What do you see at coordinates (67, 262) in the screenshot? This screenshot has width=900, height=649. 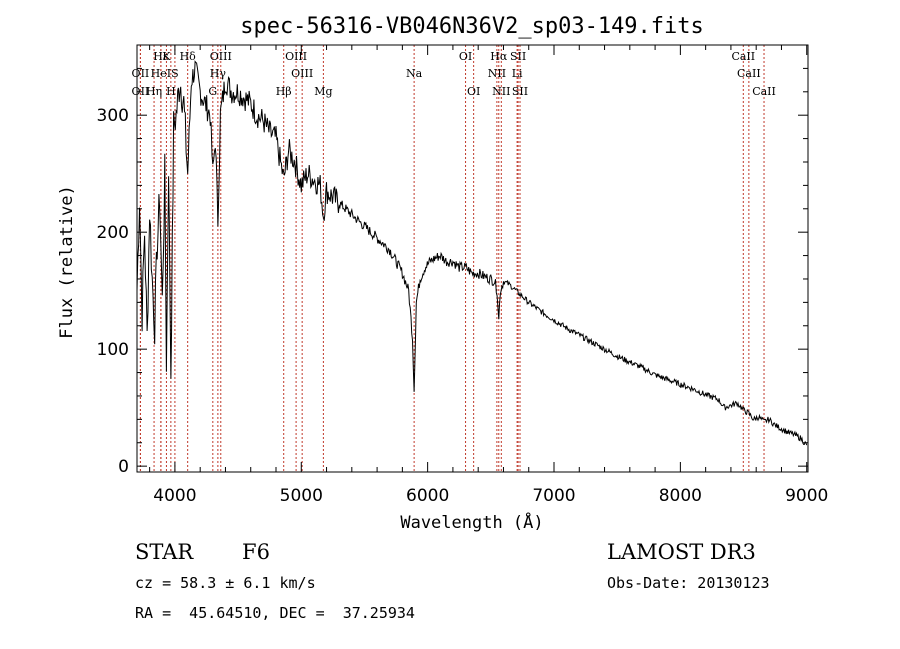 I see `y-axis-label: Flux (relative)` at bounding box center [67, 262].